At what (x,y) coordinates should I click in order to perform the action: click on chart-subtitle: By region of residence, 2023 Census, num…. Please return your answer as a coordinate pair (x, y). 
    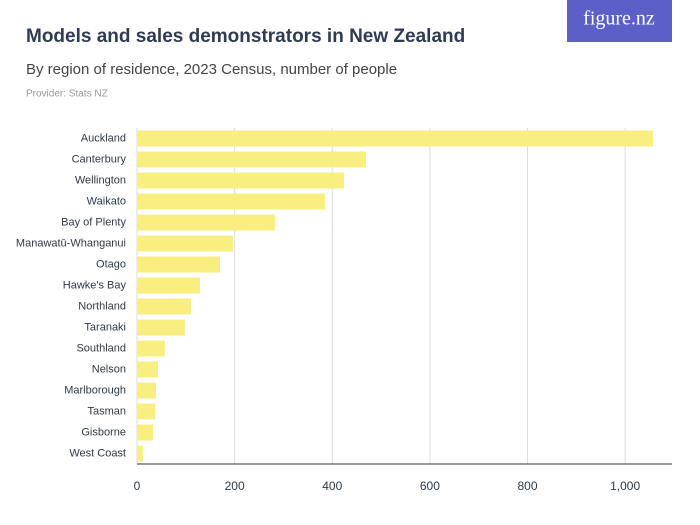
    Looking at the image, I should click on (211, 69).